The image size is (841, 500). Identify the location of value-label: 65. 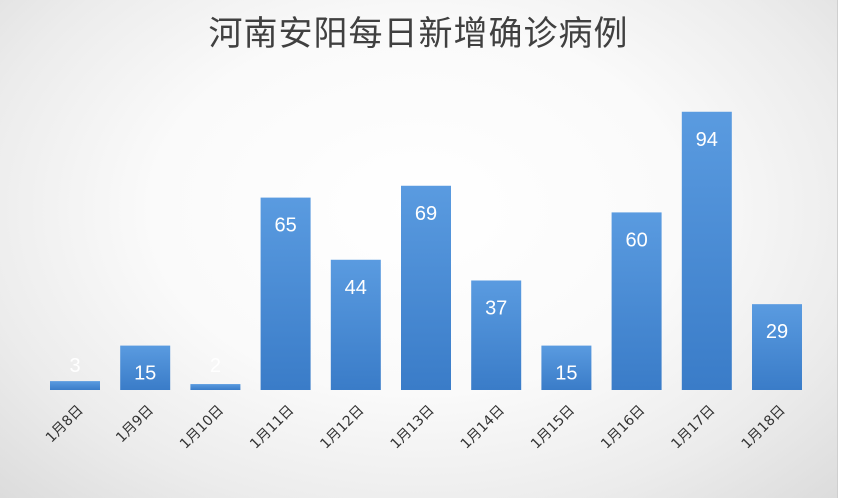
(285, 226).